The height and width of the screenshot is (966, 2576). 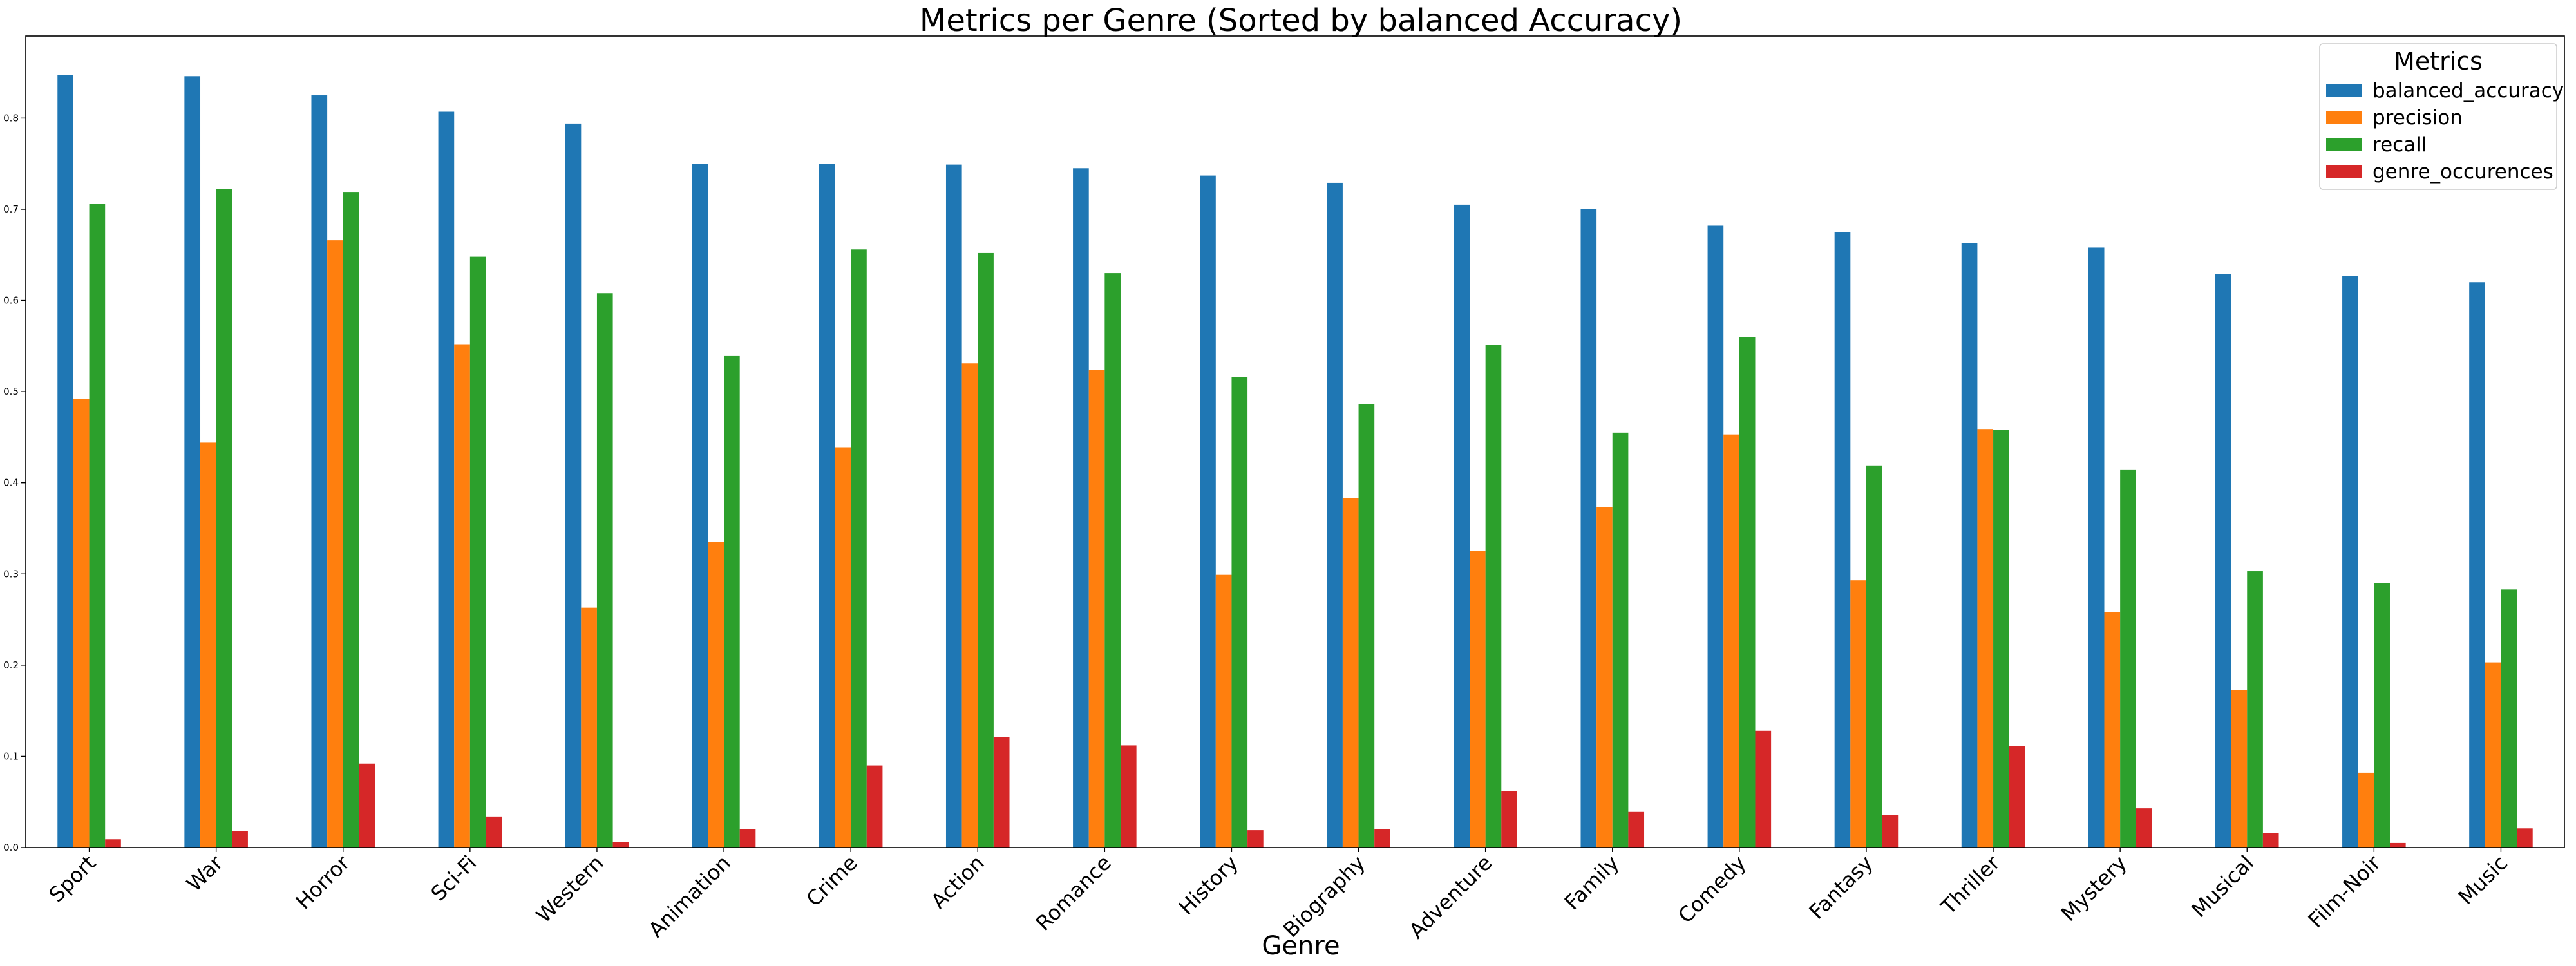 I want to click on x-tick-label: Film-Noir, so click(x=2345, y=891).